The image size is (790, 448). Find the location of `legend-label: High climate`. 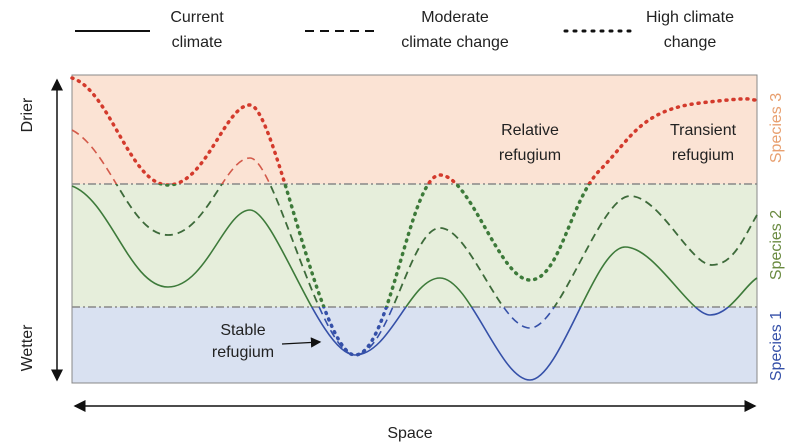

legend-label: High climate is located at coordinates (690, 17).